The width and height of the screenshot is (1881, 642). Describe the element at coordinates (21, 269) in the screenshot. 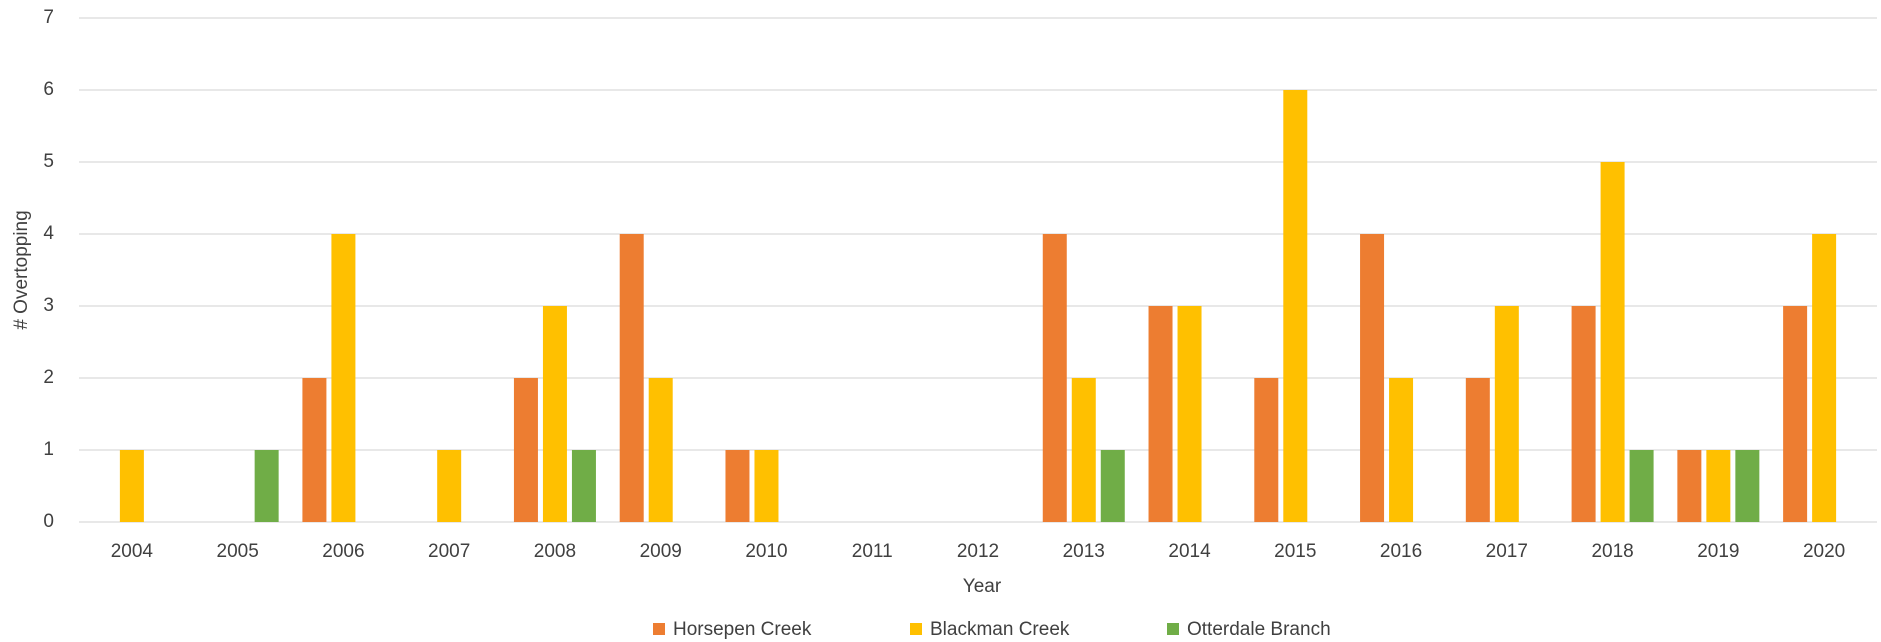

I see `y-axis-label: # Overtopping` at that location.